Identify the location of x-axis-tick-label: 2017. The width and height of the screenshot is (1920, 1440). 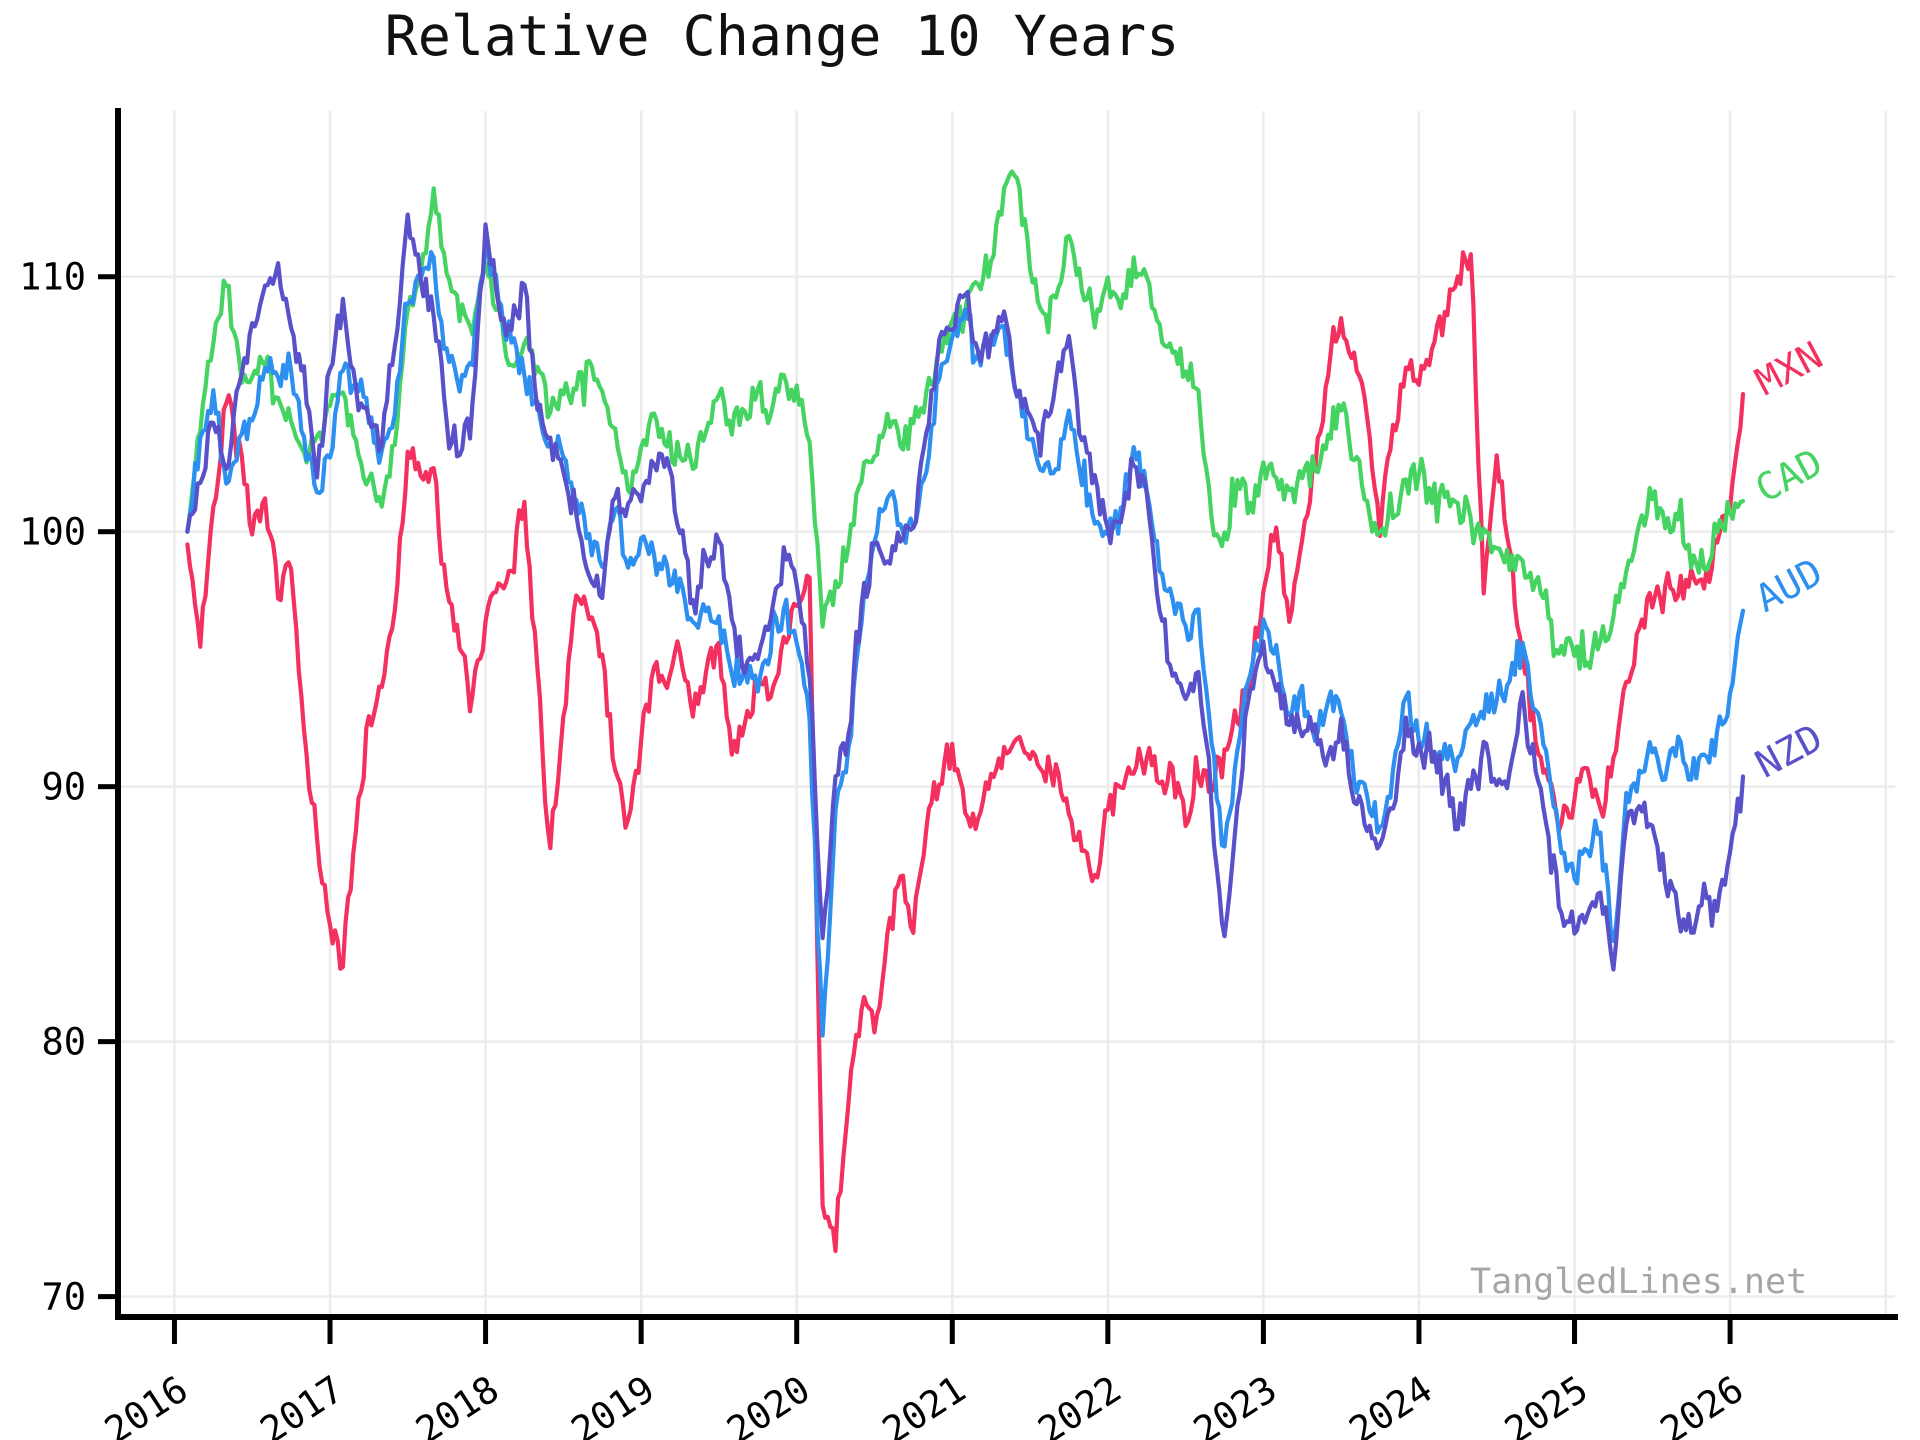
(302, 1403).